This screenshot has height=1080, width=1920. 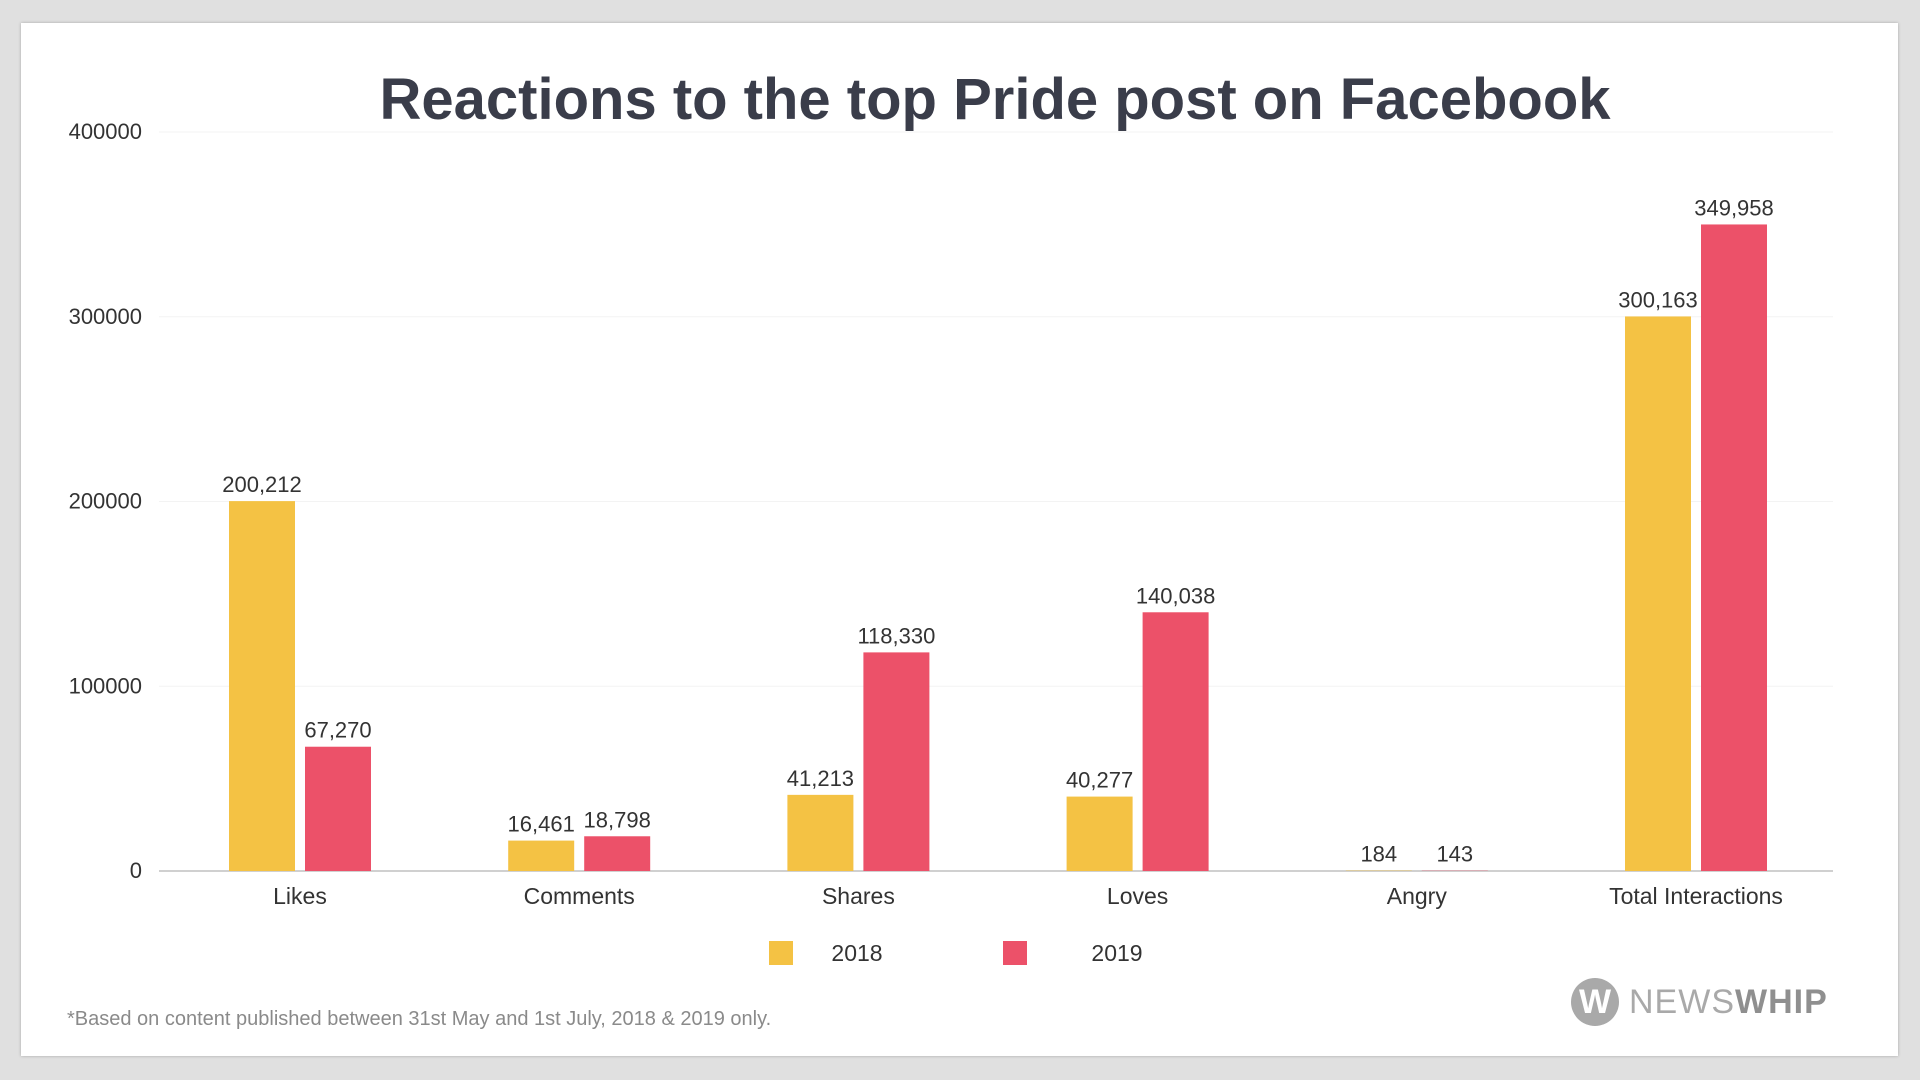 What do you see at coordinates (1696, 896) in the screenshot?
I see `x-tick-label: Total Interactions` at bounding box center [1696, 896].